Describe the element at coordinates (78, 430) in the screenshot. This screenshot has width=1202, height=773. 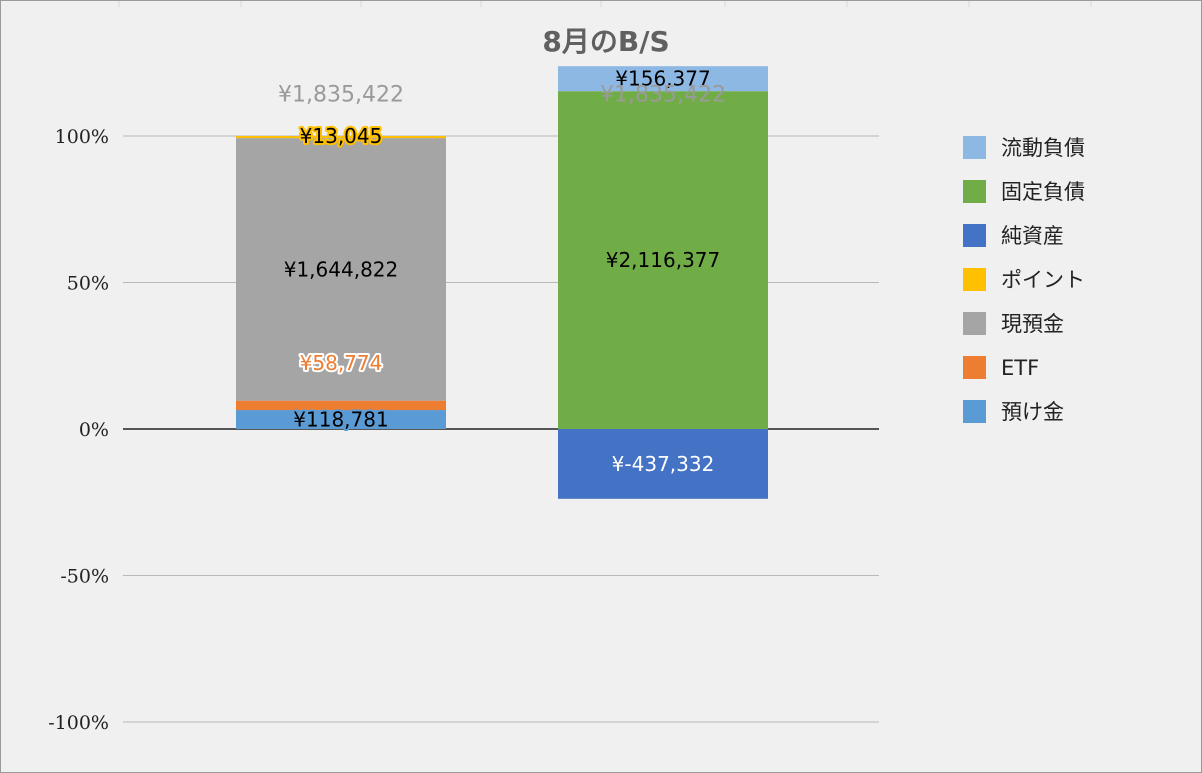
I see `y-axis: 100% 50% 0% -50% -100%` at that location.